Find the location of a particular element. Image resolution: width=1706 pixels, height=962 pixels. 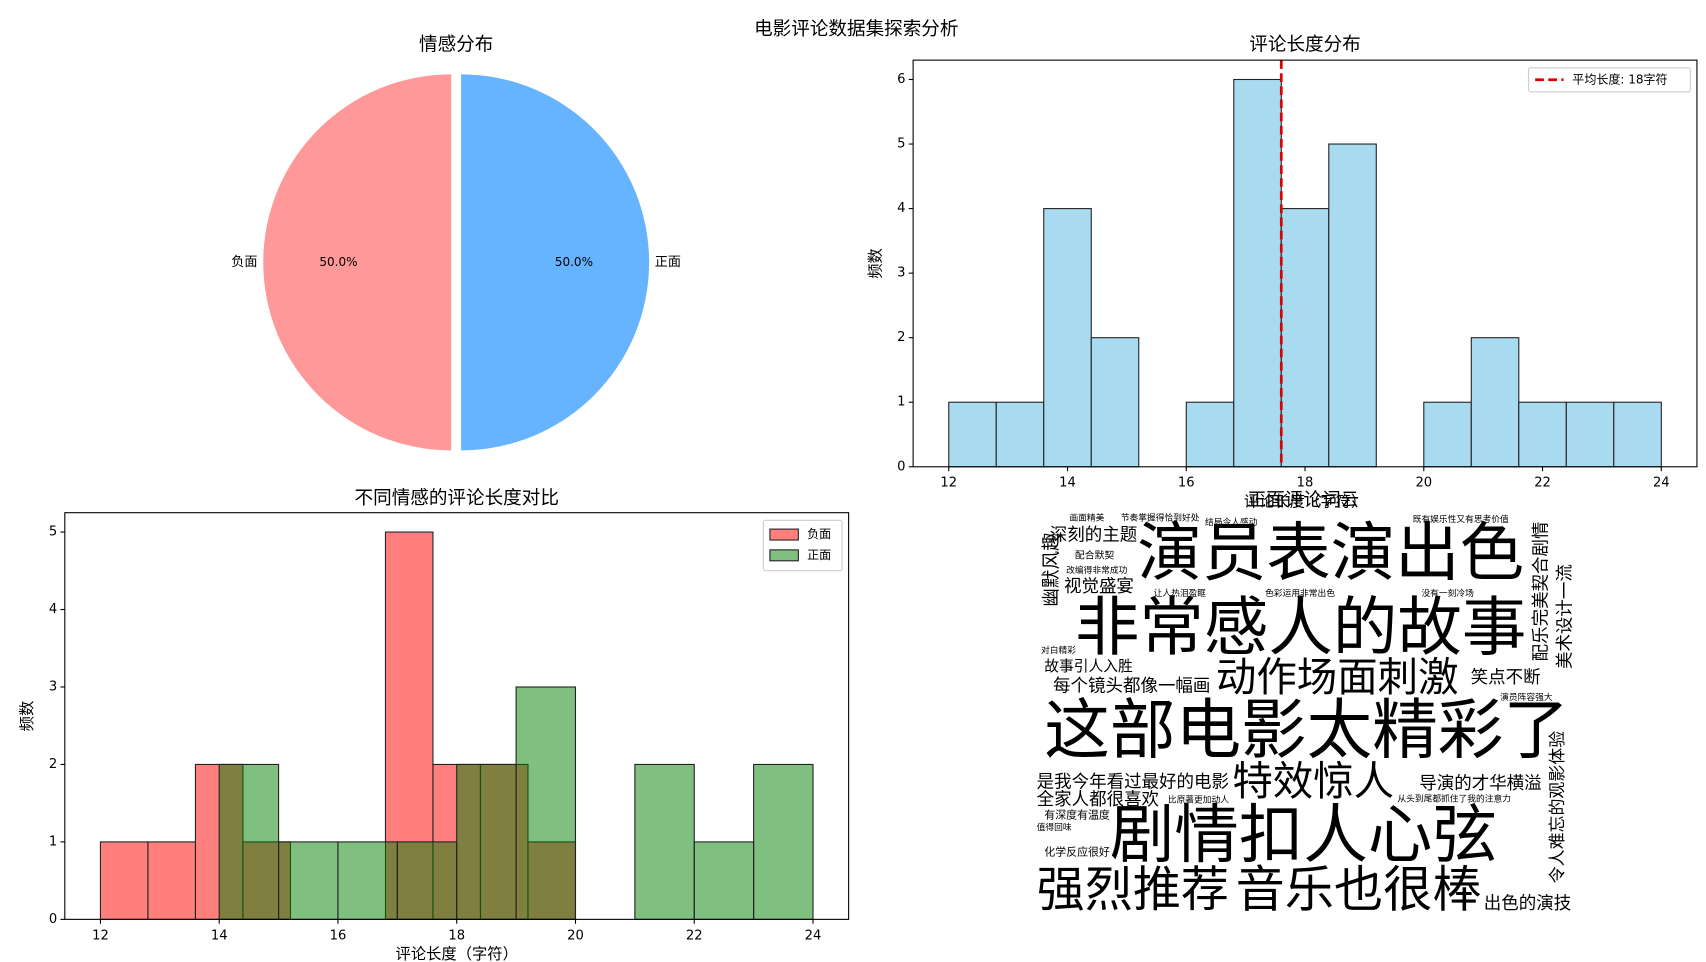

word: 让人热泪盈眶 is located at coordinates (1180, 593).